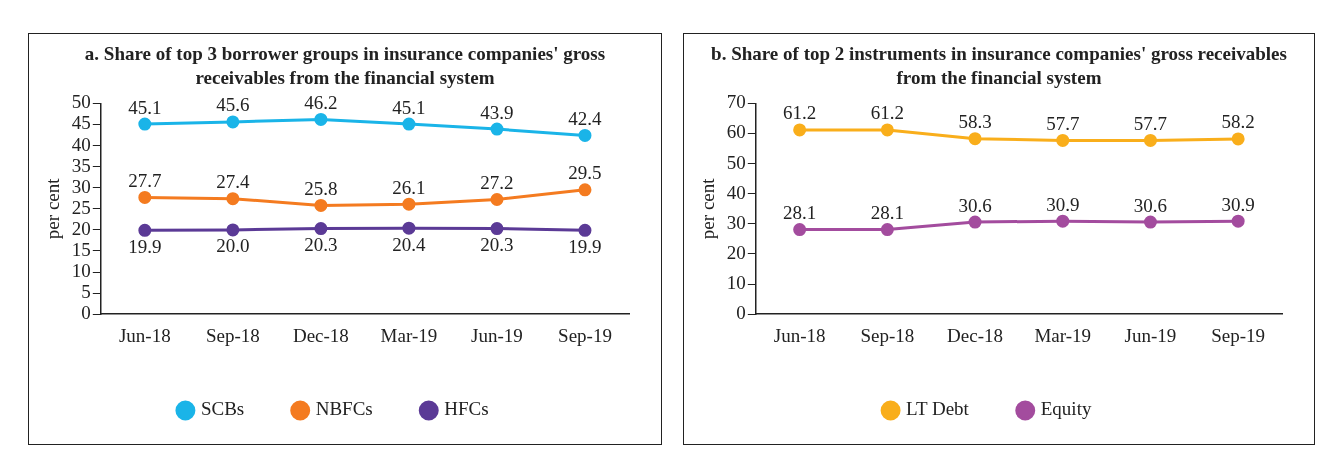  I want to click on data-label: 43.9, so click(497, 112).